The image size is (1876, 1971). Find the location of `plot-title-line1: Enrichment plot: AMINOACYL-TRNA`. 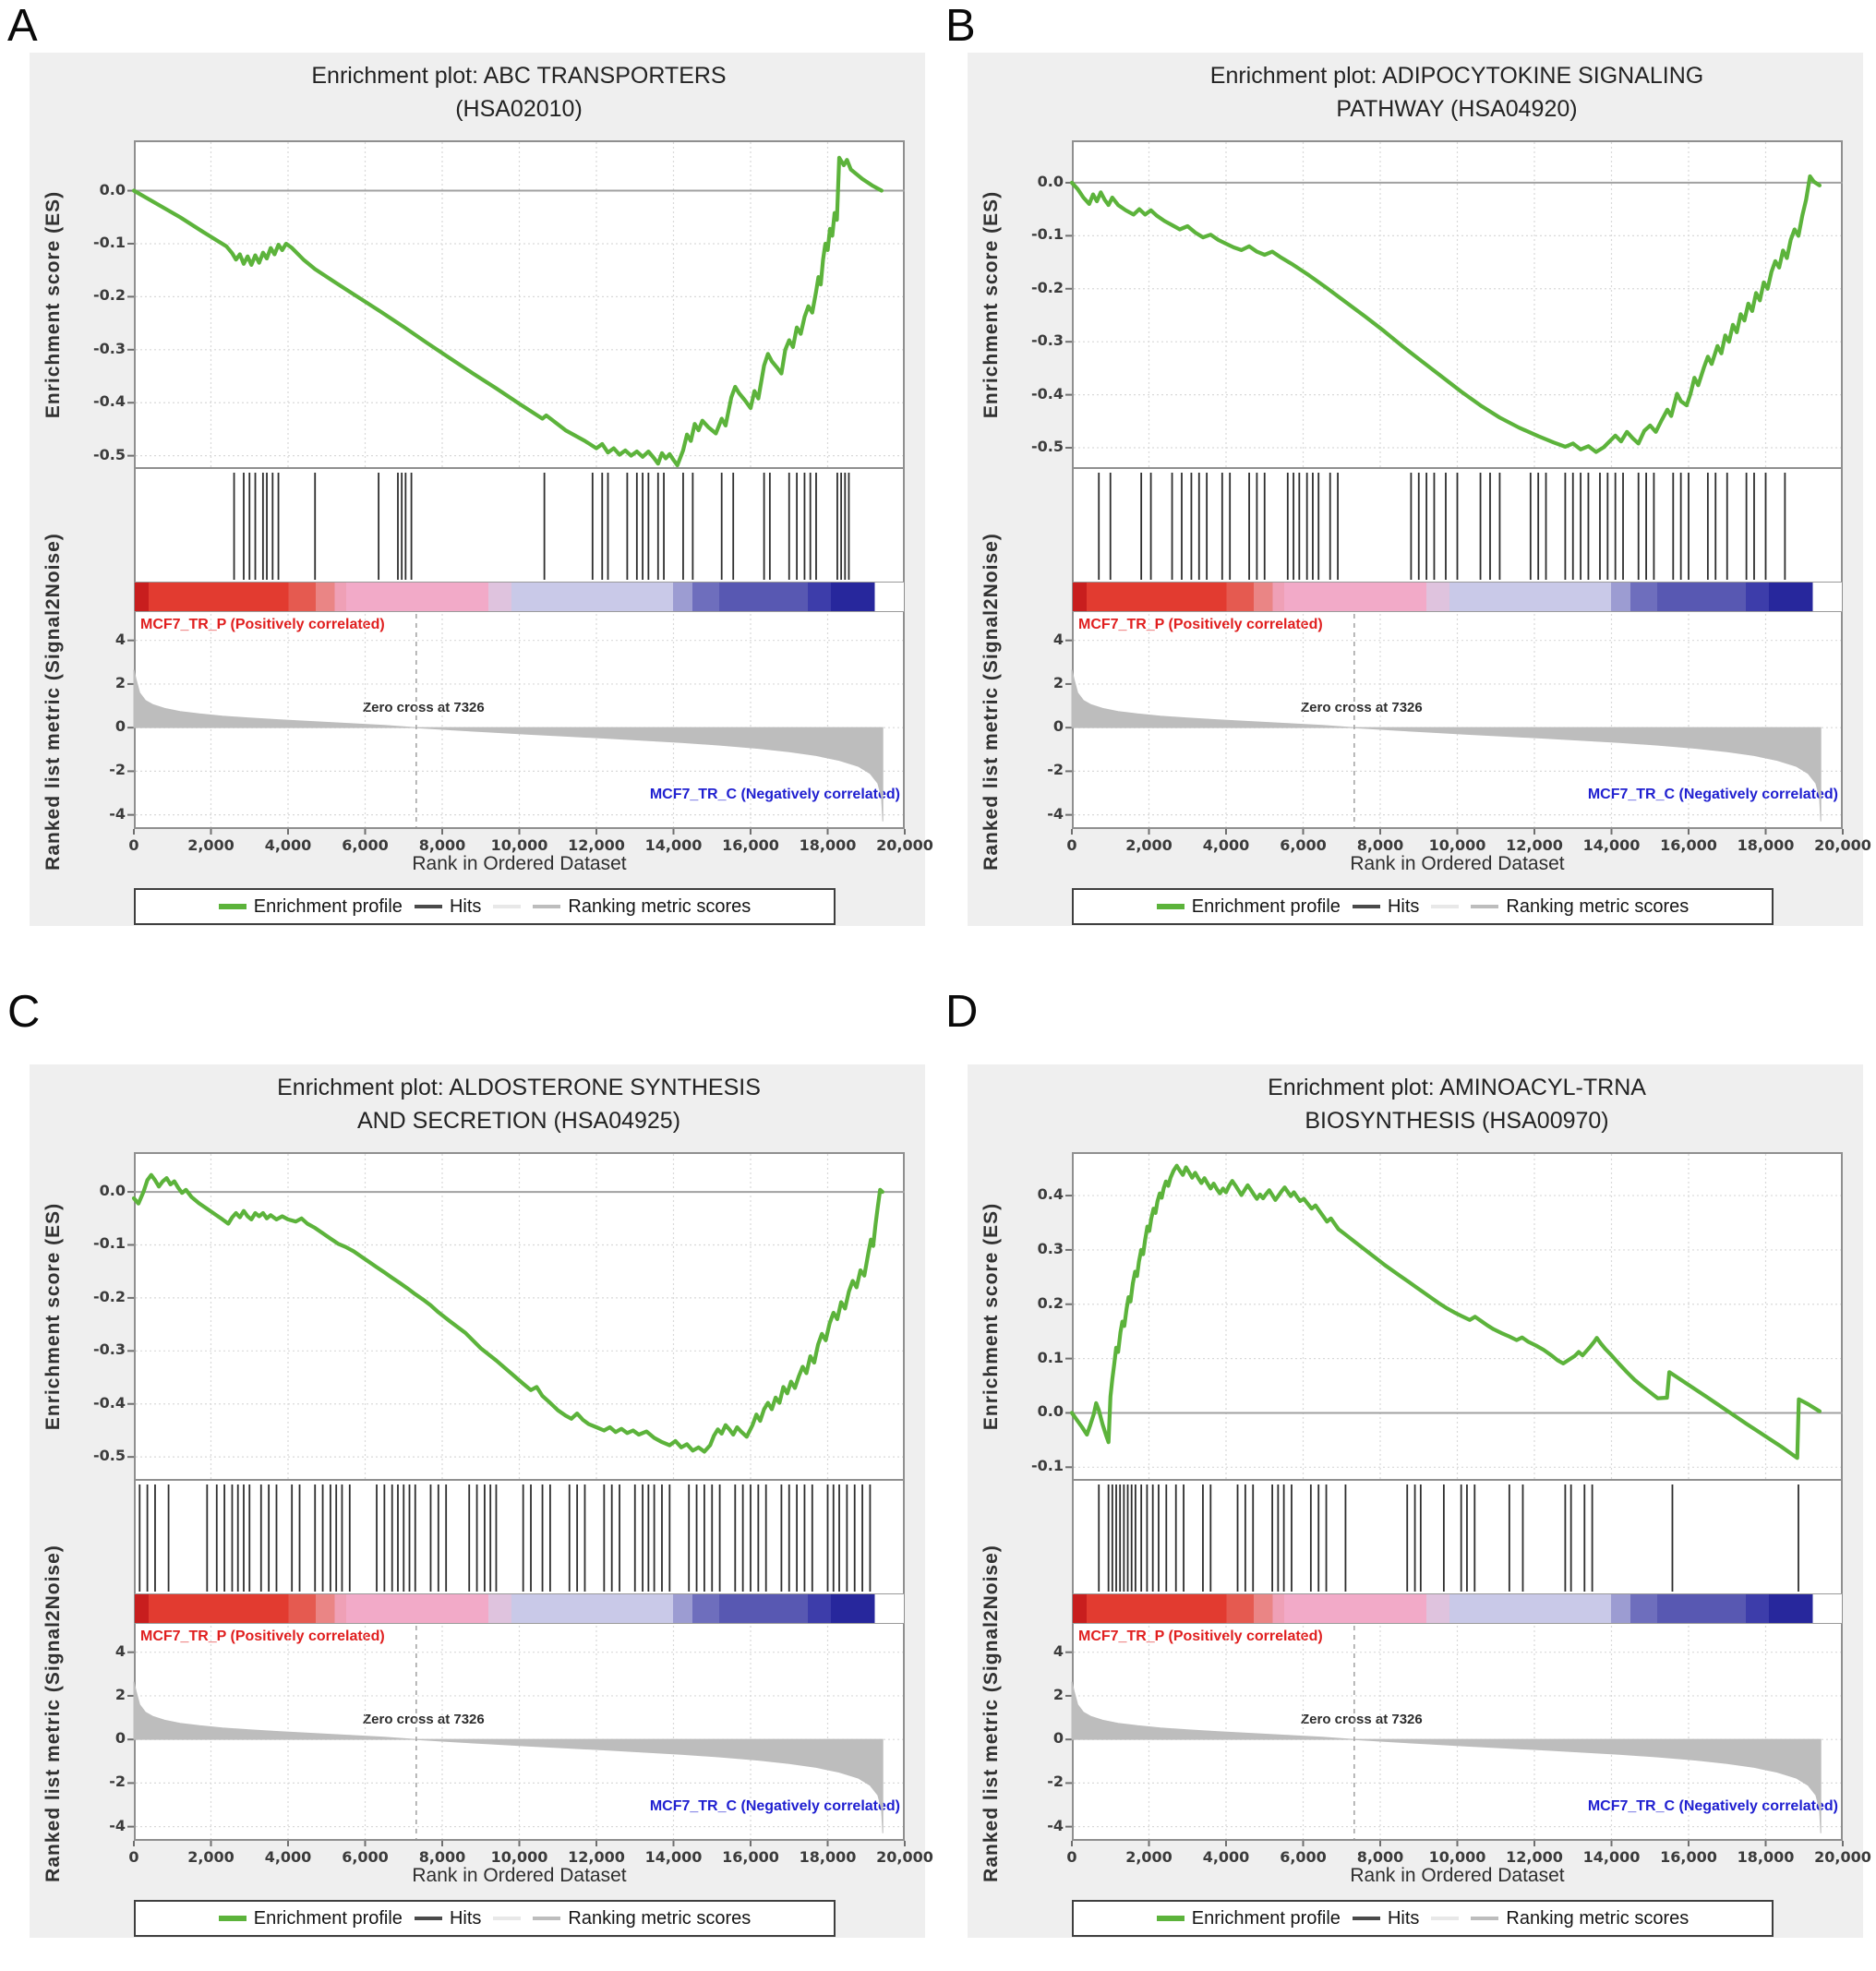

plot-title-line1: Enrichment plot: AMINOACYL-TRNA is located at coordinates (1457, 1087).